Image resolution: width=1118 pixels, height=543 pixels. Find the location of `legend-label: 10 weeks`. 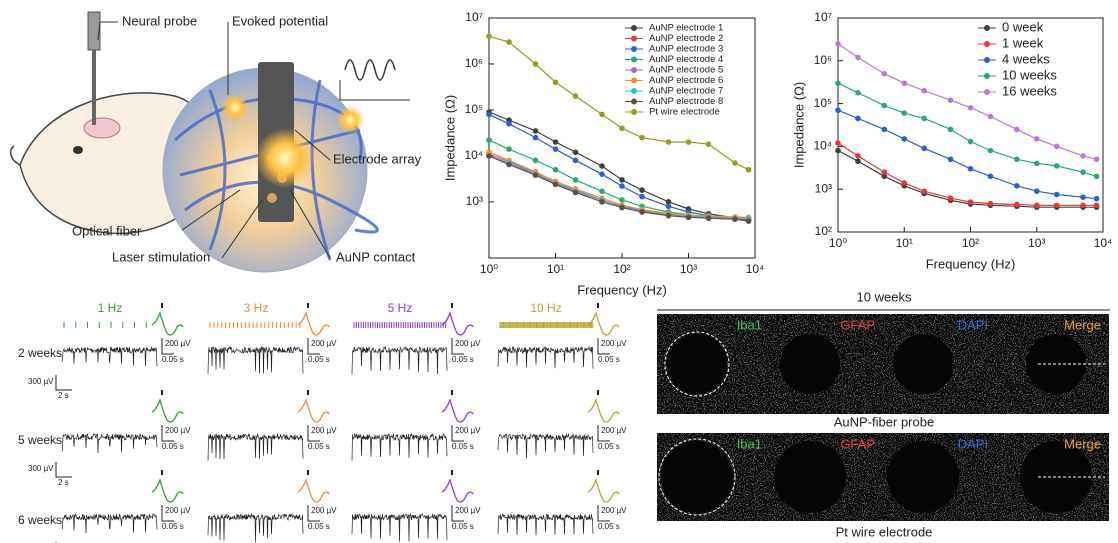

legend-label: 10 weeks is located at coordinates (1029, 74).